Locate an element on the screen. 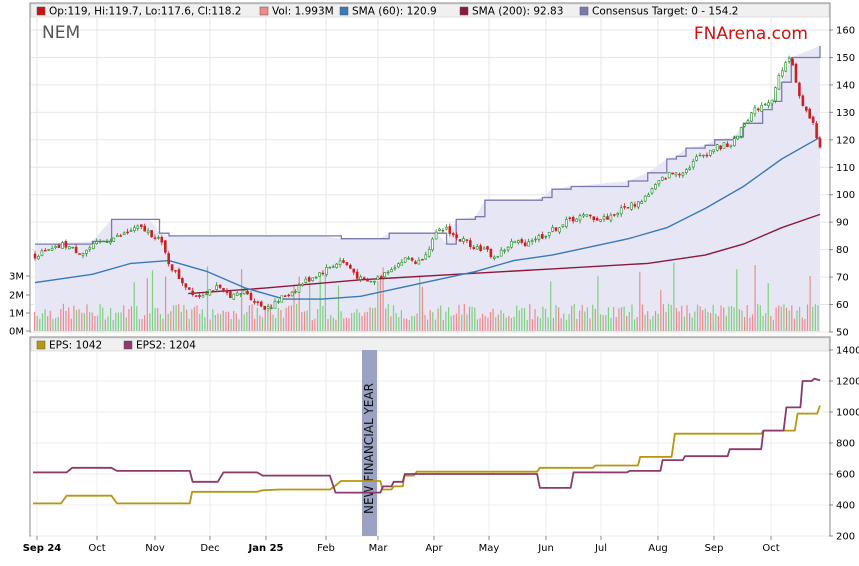 Image resolution: width=859 pixels, height=566 pixels. eps-legend-bar is located at coordinates (430, 344).